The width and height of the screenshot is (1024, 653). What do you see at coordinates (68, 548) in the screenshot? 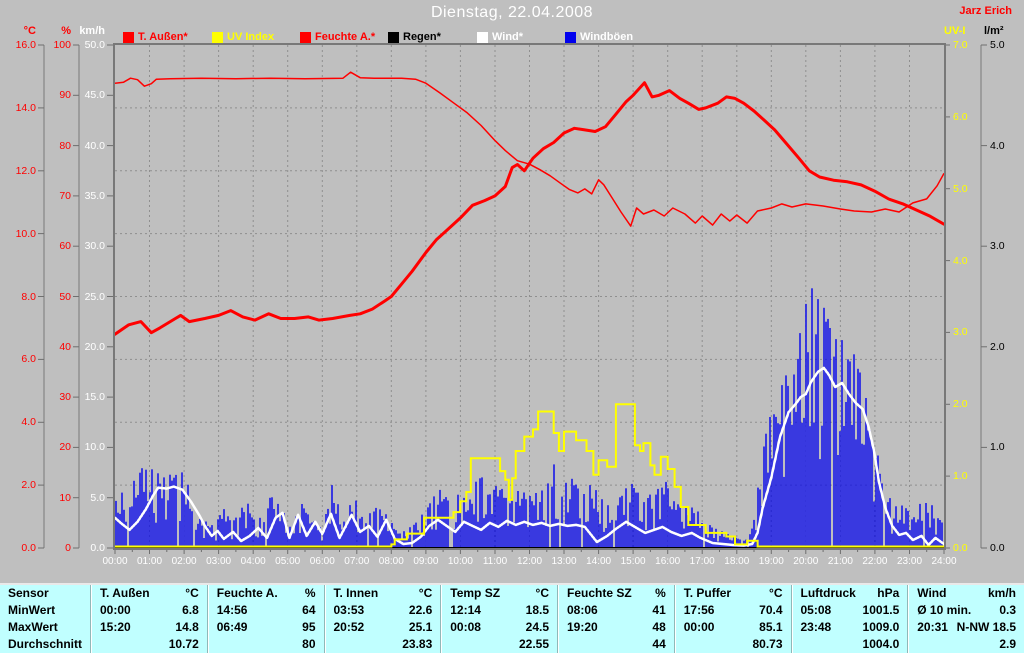
I see `humidity-tick: 0` at bounding box center [68, 548].